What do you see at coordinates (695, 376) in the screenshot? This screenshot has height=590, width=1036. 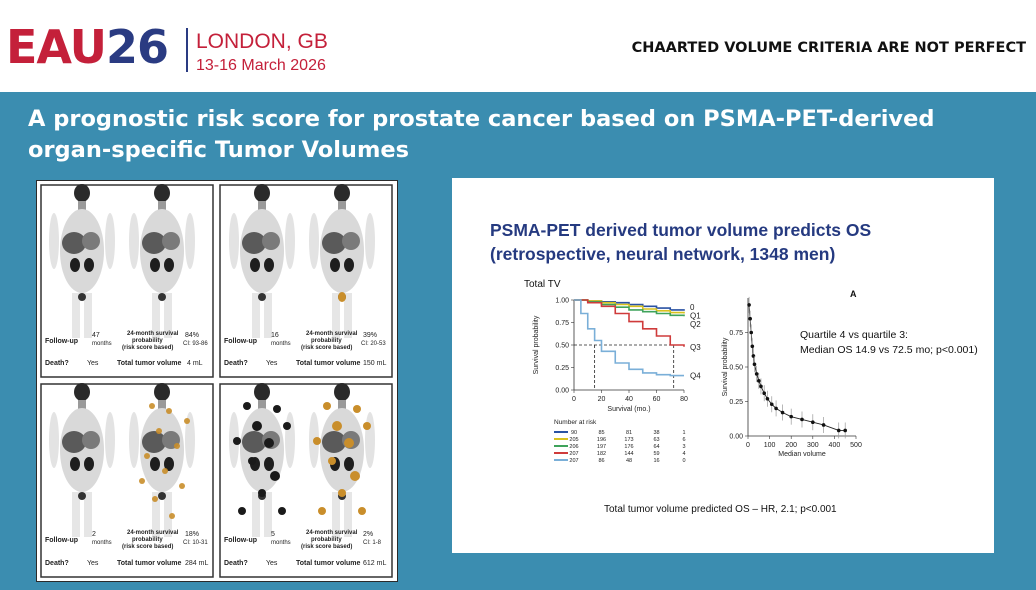 I see `km-group-label: Q4` at bounding box center [695, 376].